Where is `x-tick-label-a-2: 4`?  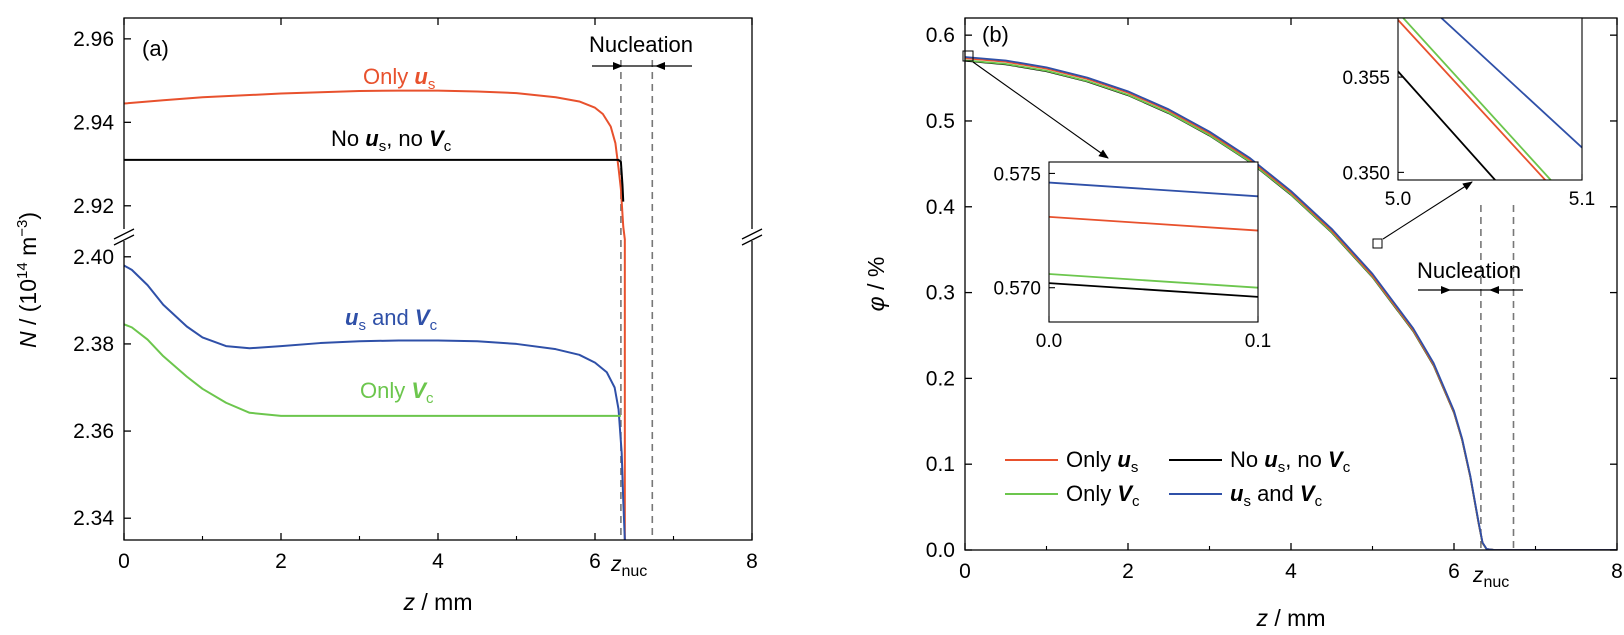 x-tick-label-a-2: 4 is located at coordinates (438, 561).